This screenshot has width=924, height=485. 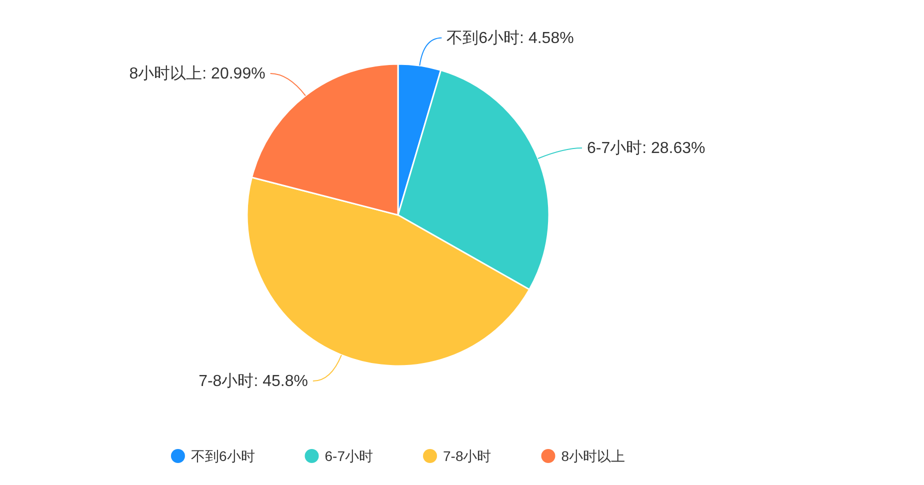 I want to click on legend-label: 8小时以上, so click(x=593, y=456).